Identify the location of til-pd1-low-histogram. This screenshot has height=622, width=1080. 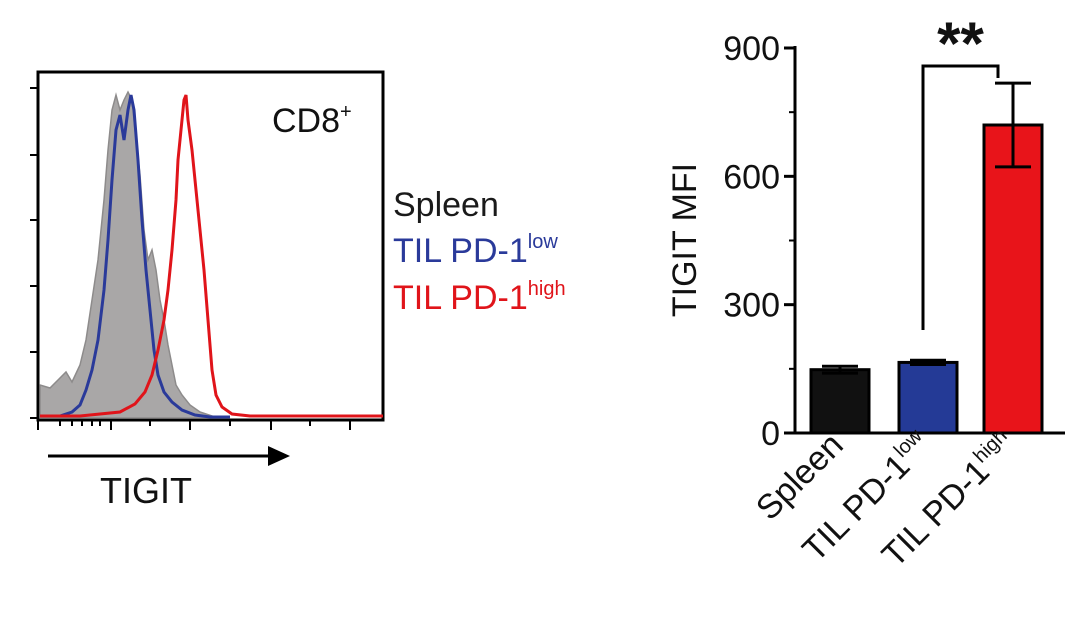
(135, 256).